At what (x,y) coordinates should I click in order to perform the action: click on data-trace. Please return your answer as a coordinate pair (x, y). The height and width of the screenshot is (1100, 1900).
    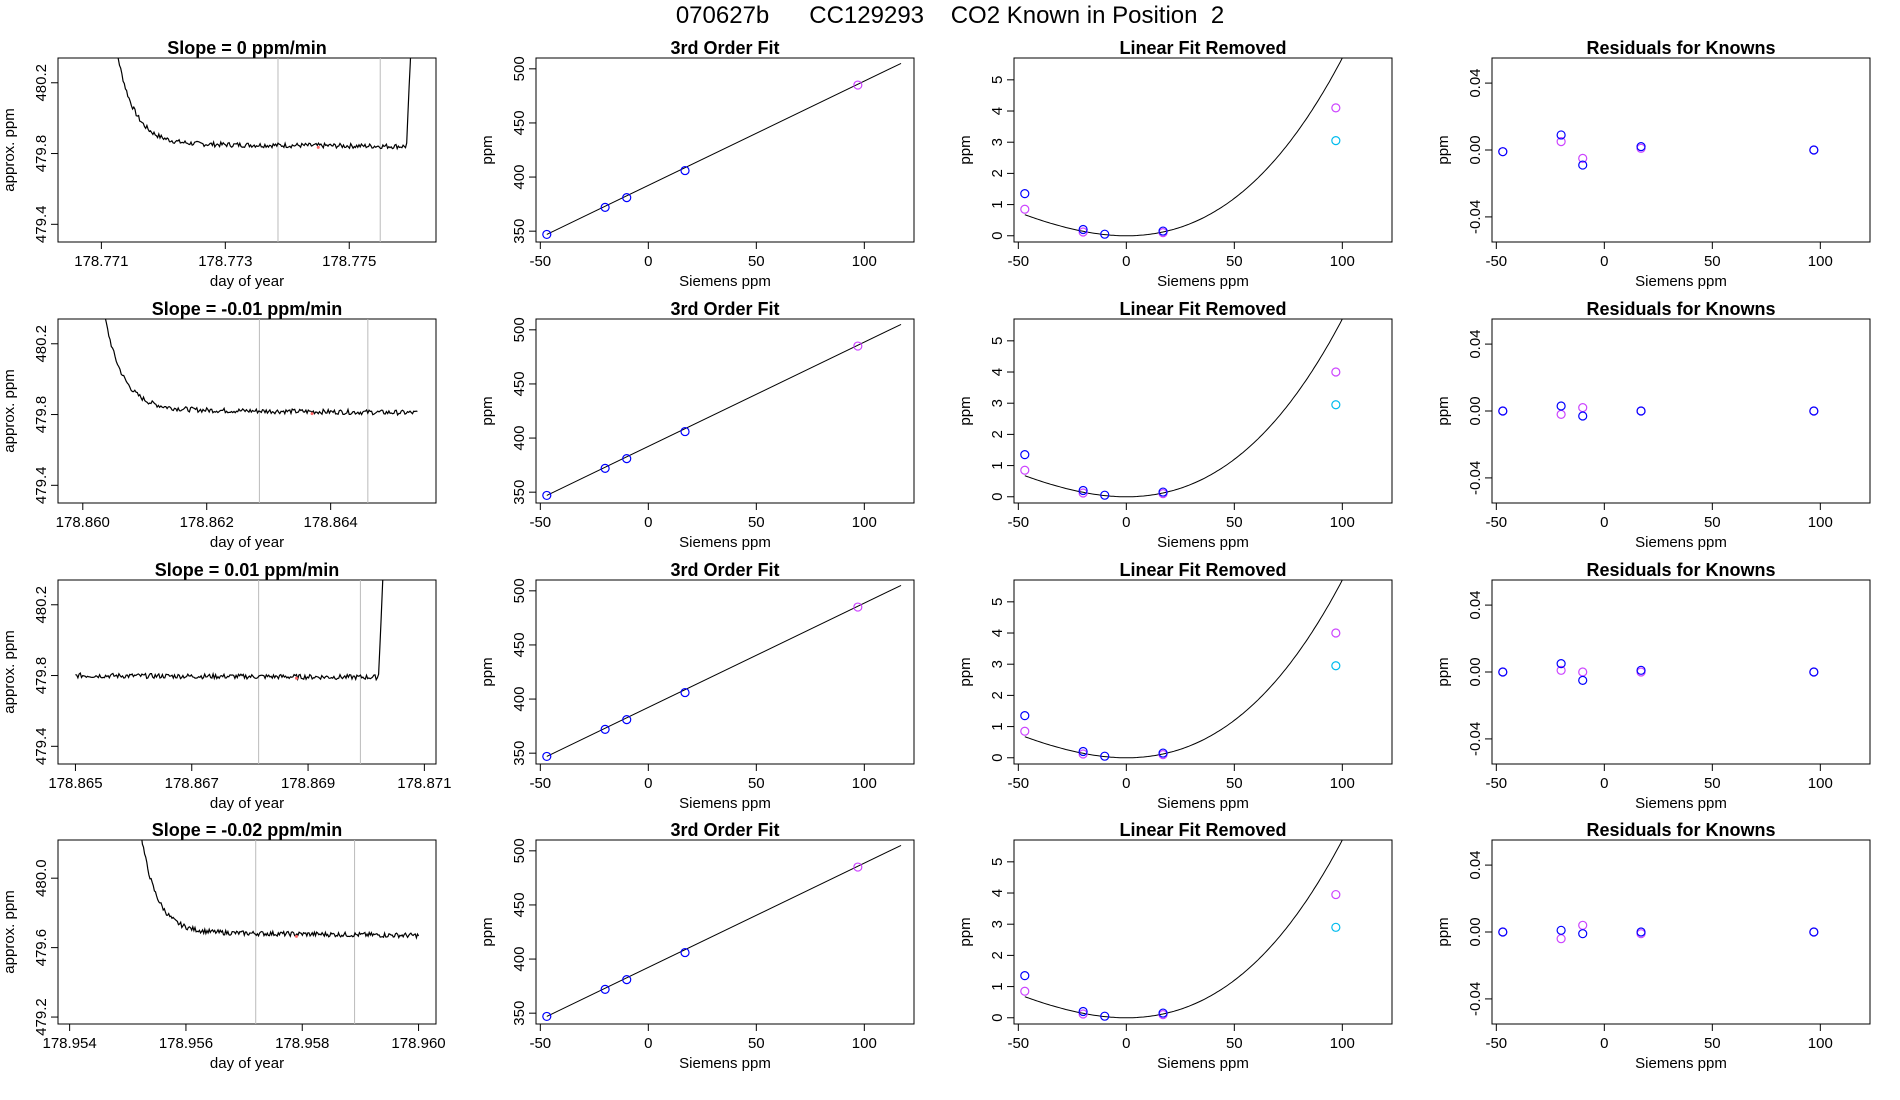
    Looking at the image, I should click on (280, 890).